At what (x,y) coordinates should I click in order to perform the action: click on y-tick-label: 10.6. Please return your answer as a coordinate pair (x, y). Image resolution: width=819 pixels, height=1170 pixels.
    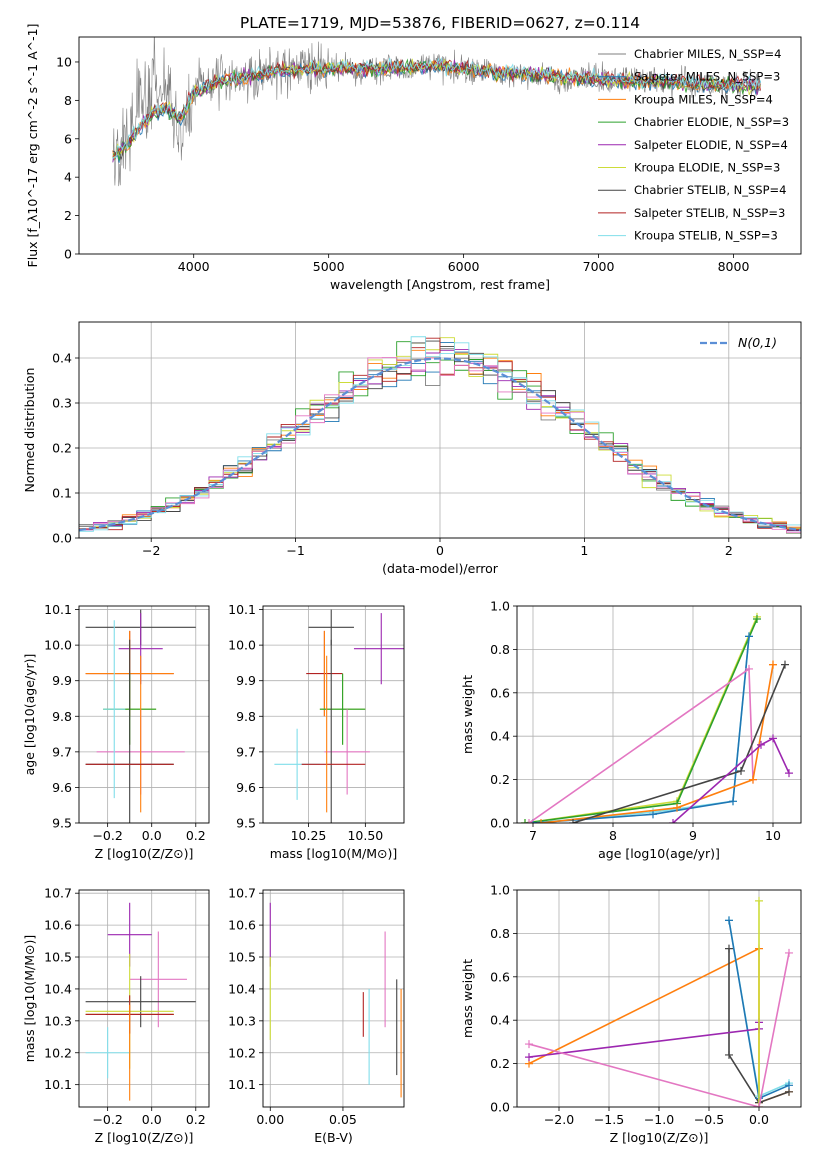
    Looking at the image, I should click on (58, 925).